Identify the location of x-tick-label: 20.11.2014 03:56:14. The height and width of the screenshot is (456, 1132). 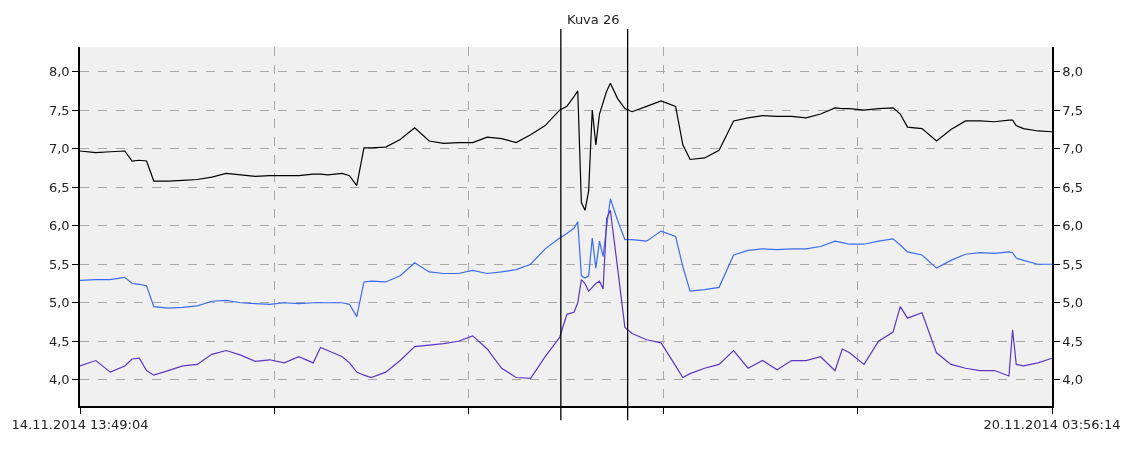
(1052, 425).